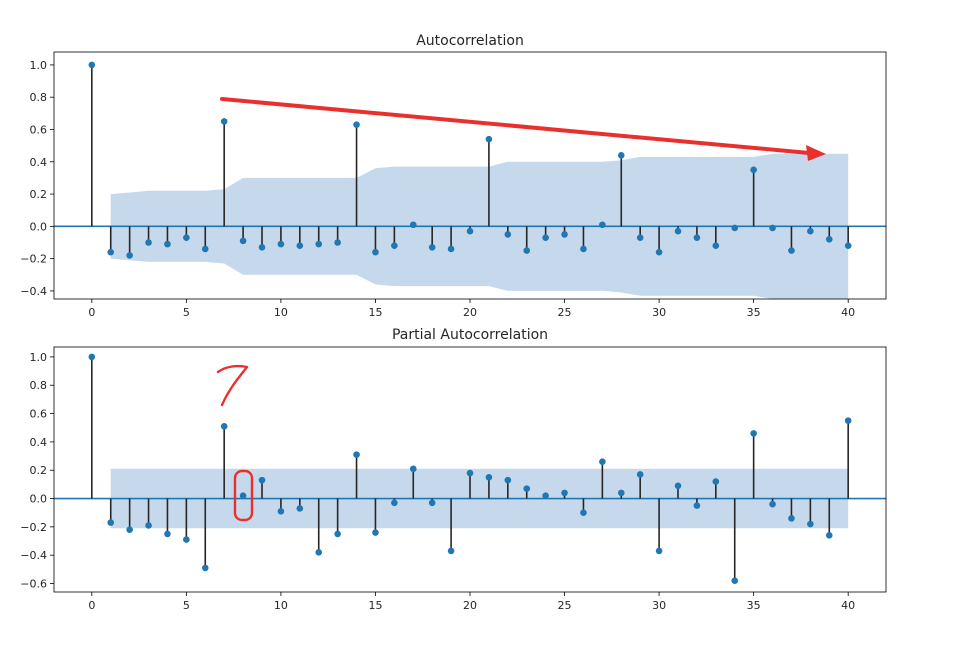 The height and width of the screenshot is (657, 965). I want to click on acf-ytick-label: 0.0, so click(39, 226).